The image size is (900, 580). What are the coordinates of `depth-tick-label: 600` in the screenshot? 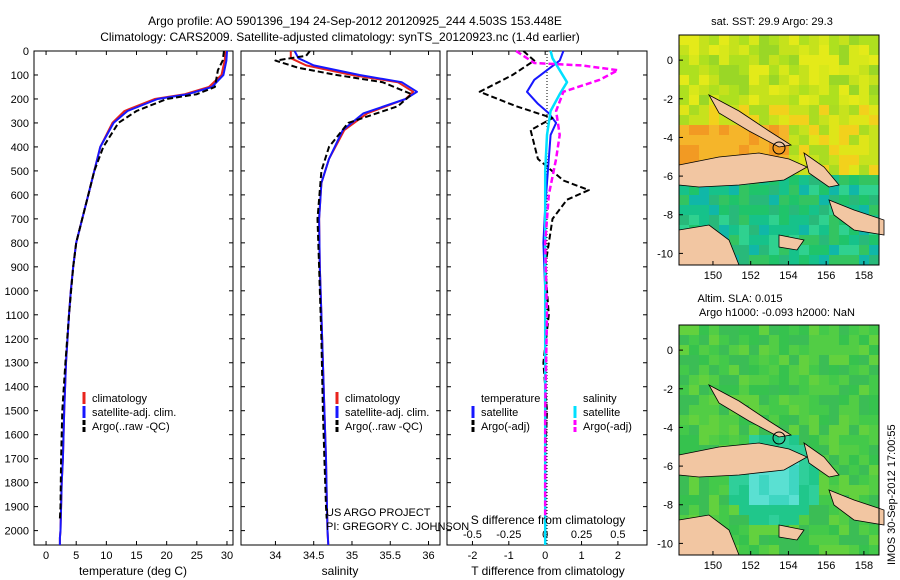 It's located at (20, 196).